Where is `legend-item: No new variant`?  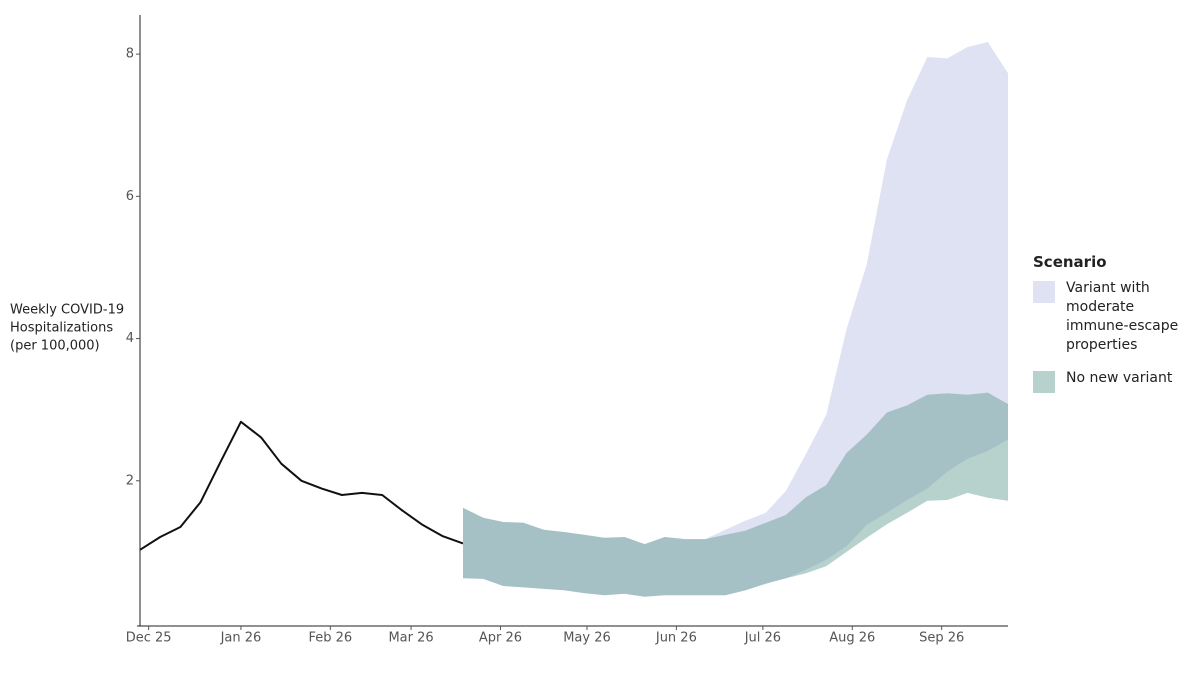
legend-item: No new variant is located at coordinates (1113, 381).